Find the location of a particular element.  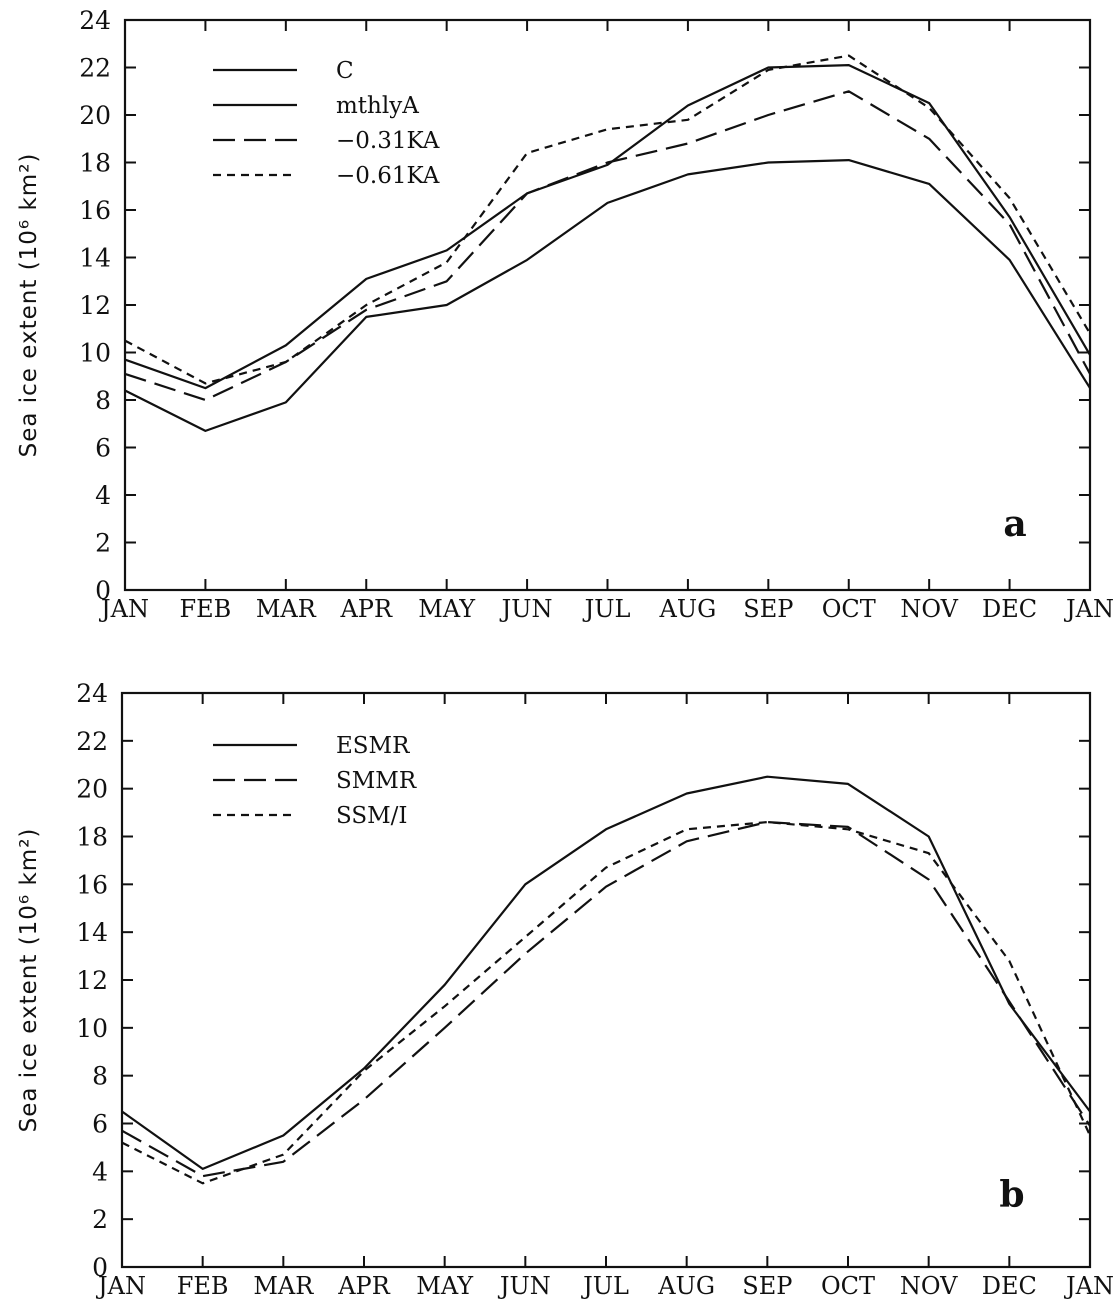

legend-label: −0.31KA is located at coordinates (388, 141).